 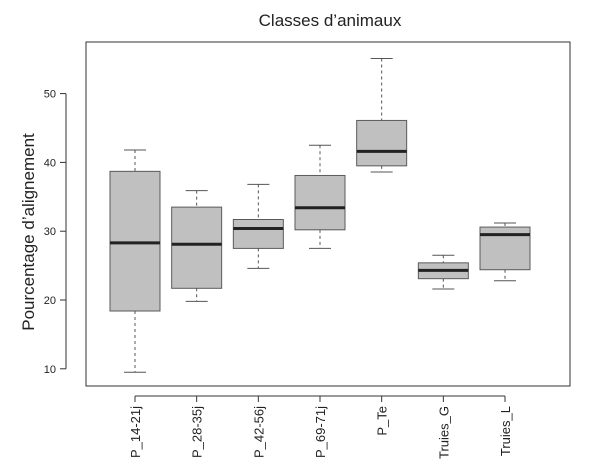 I want to click on box-truies-l, so click(x=505, y=252).